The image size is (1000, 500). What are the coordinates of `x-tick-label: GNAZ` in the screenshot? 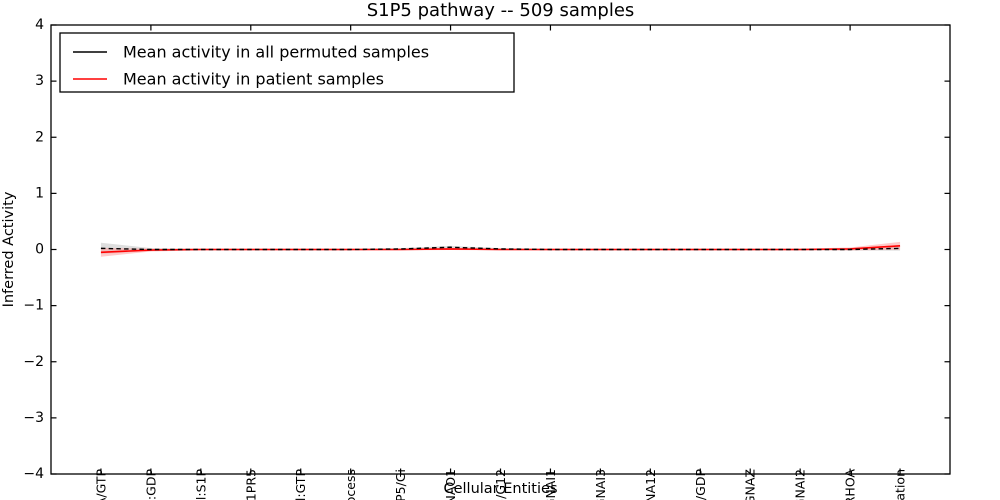 It's located at (750, 484).